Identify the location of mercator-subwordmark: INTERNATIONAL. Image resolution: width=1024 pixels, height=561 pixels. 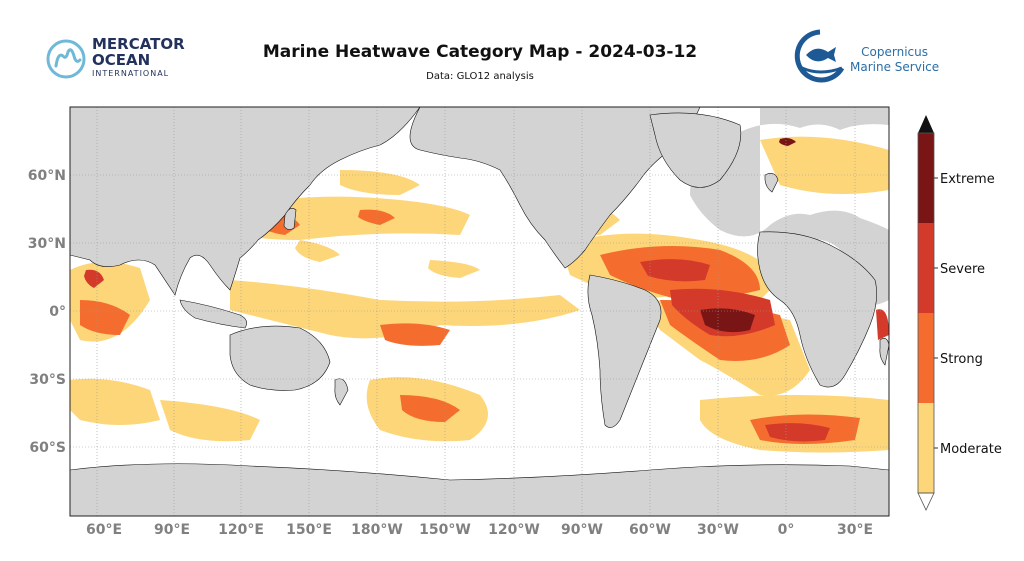
(131, 73).